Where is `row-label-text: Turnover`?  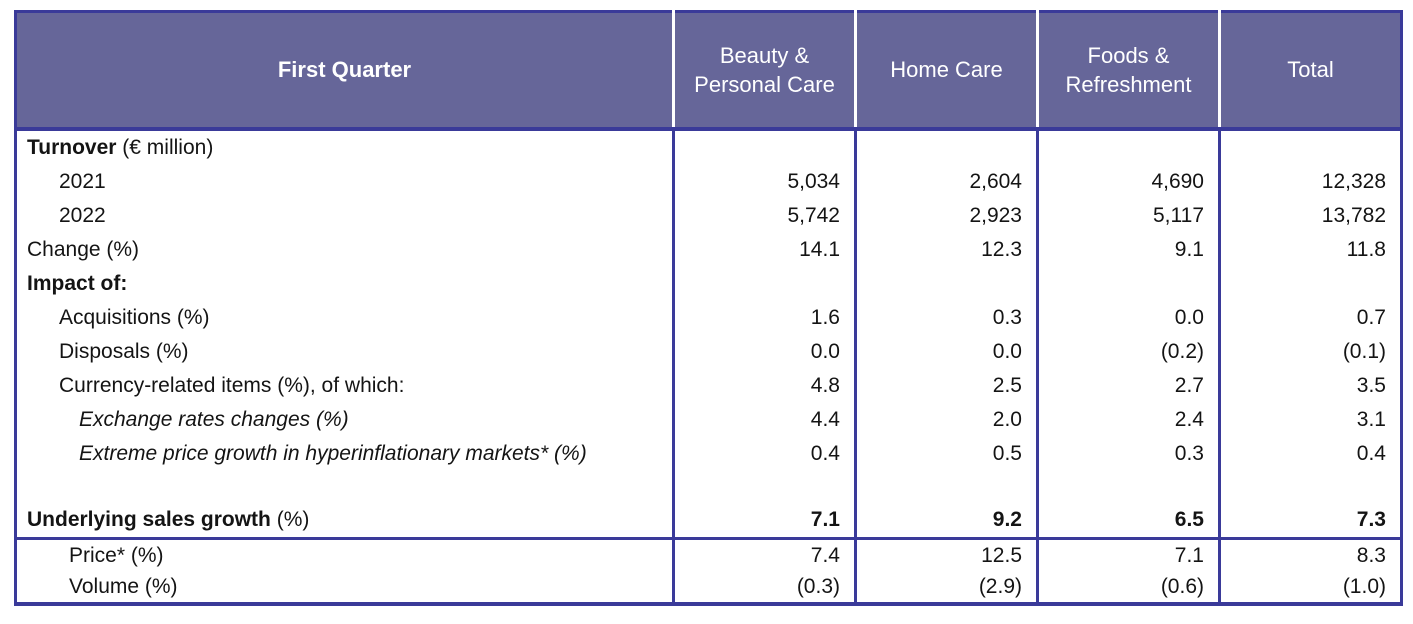
row-label-text: Turnover is located at coordinates (72, 147).